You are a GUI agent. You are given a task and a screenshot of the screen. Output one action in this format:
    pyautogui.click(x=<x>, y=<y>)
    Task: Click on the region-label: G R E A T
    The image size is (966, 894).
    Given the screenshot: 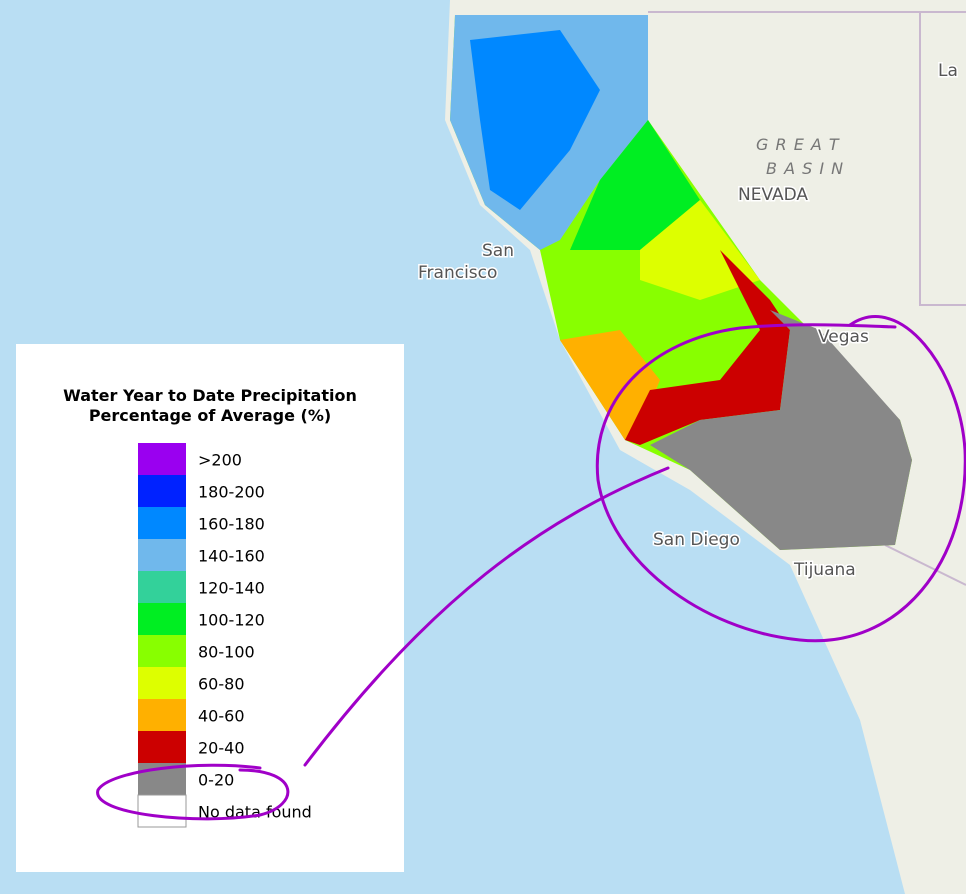 What is the action you would take?
    pyautogui.click(x=798, y=144)
    